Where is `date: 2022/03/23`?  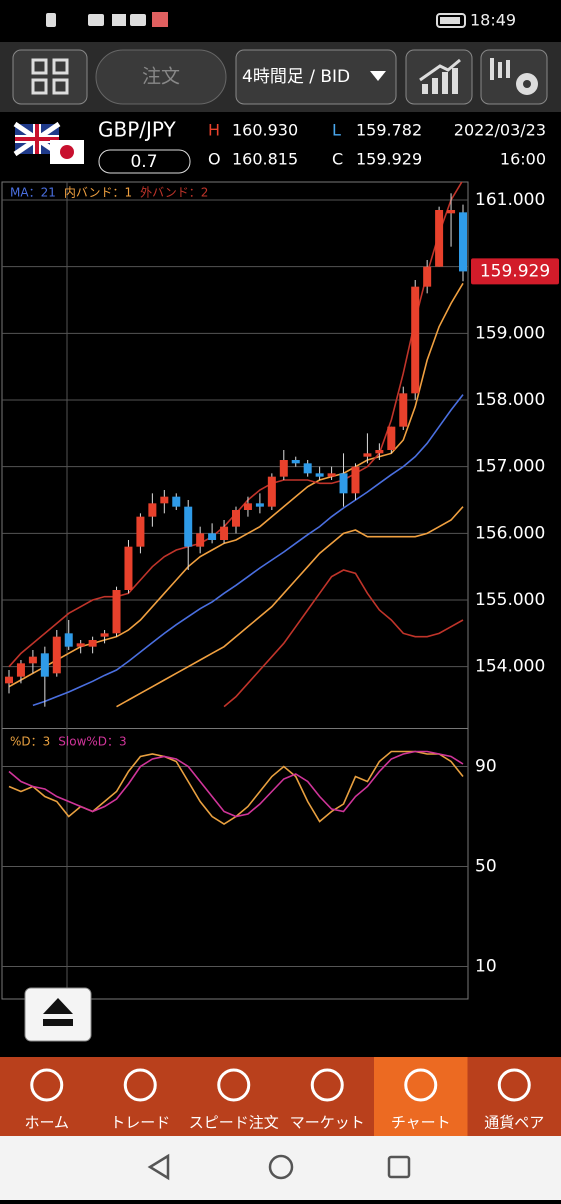 date: 2022/03/23 is located at coordinates (500, 130).